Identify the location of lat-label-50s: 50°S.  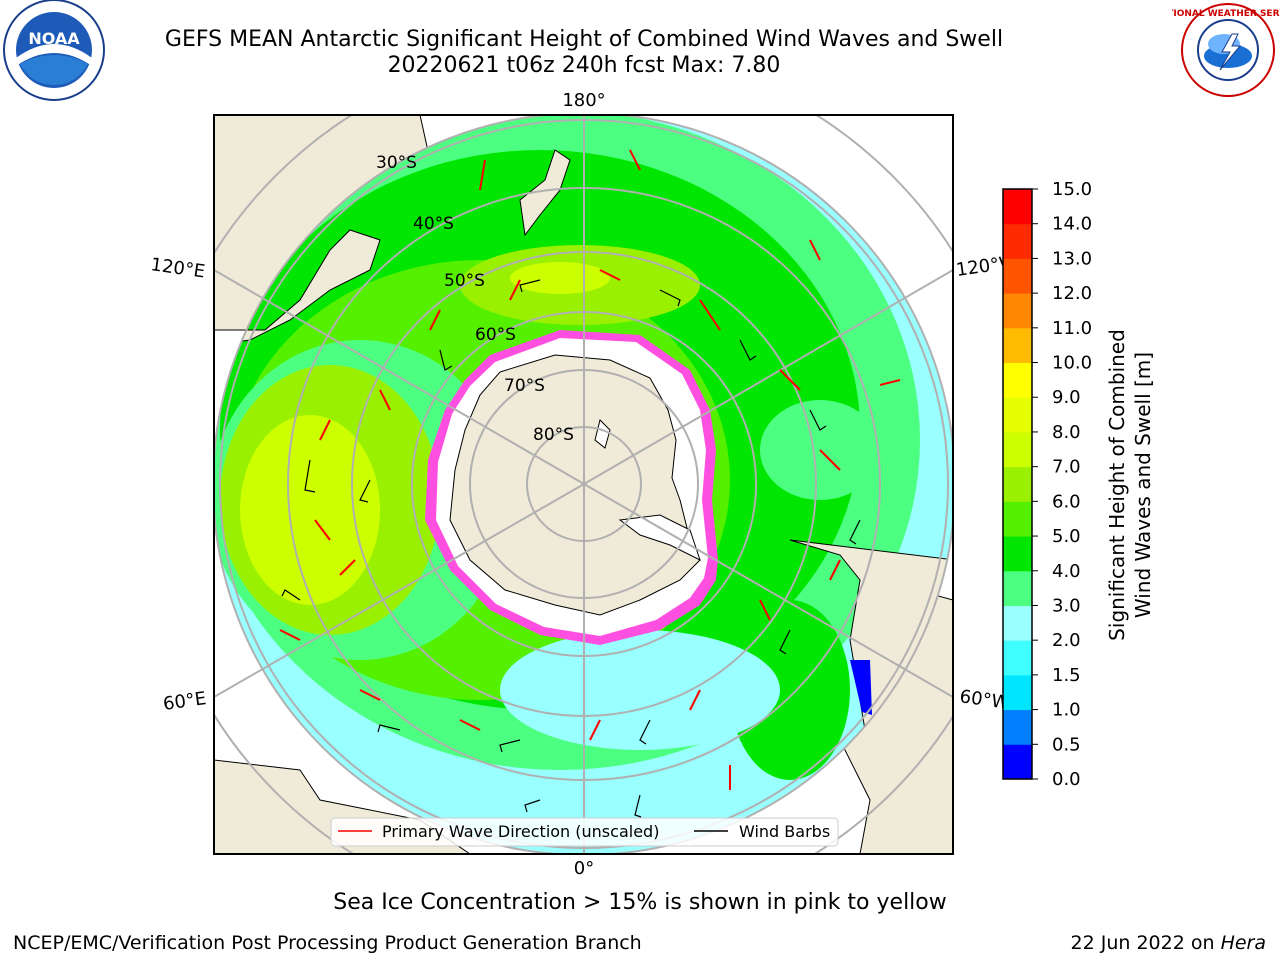
(464, 281).